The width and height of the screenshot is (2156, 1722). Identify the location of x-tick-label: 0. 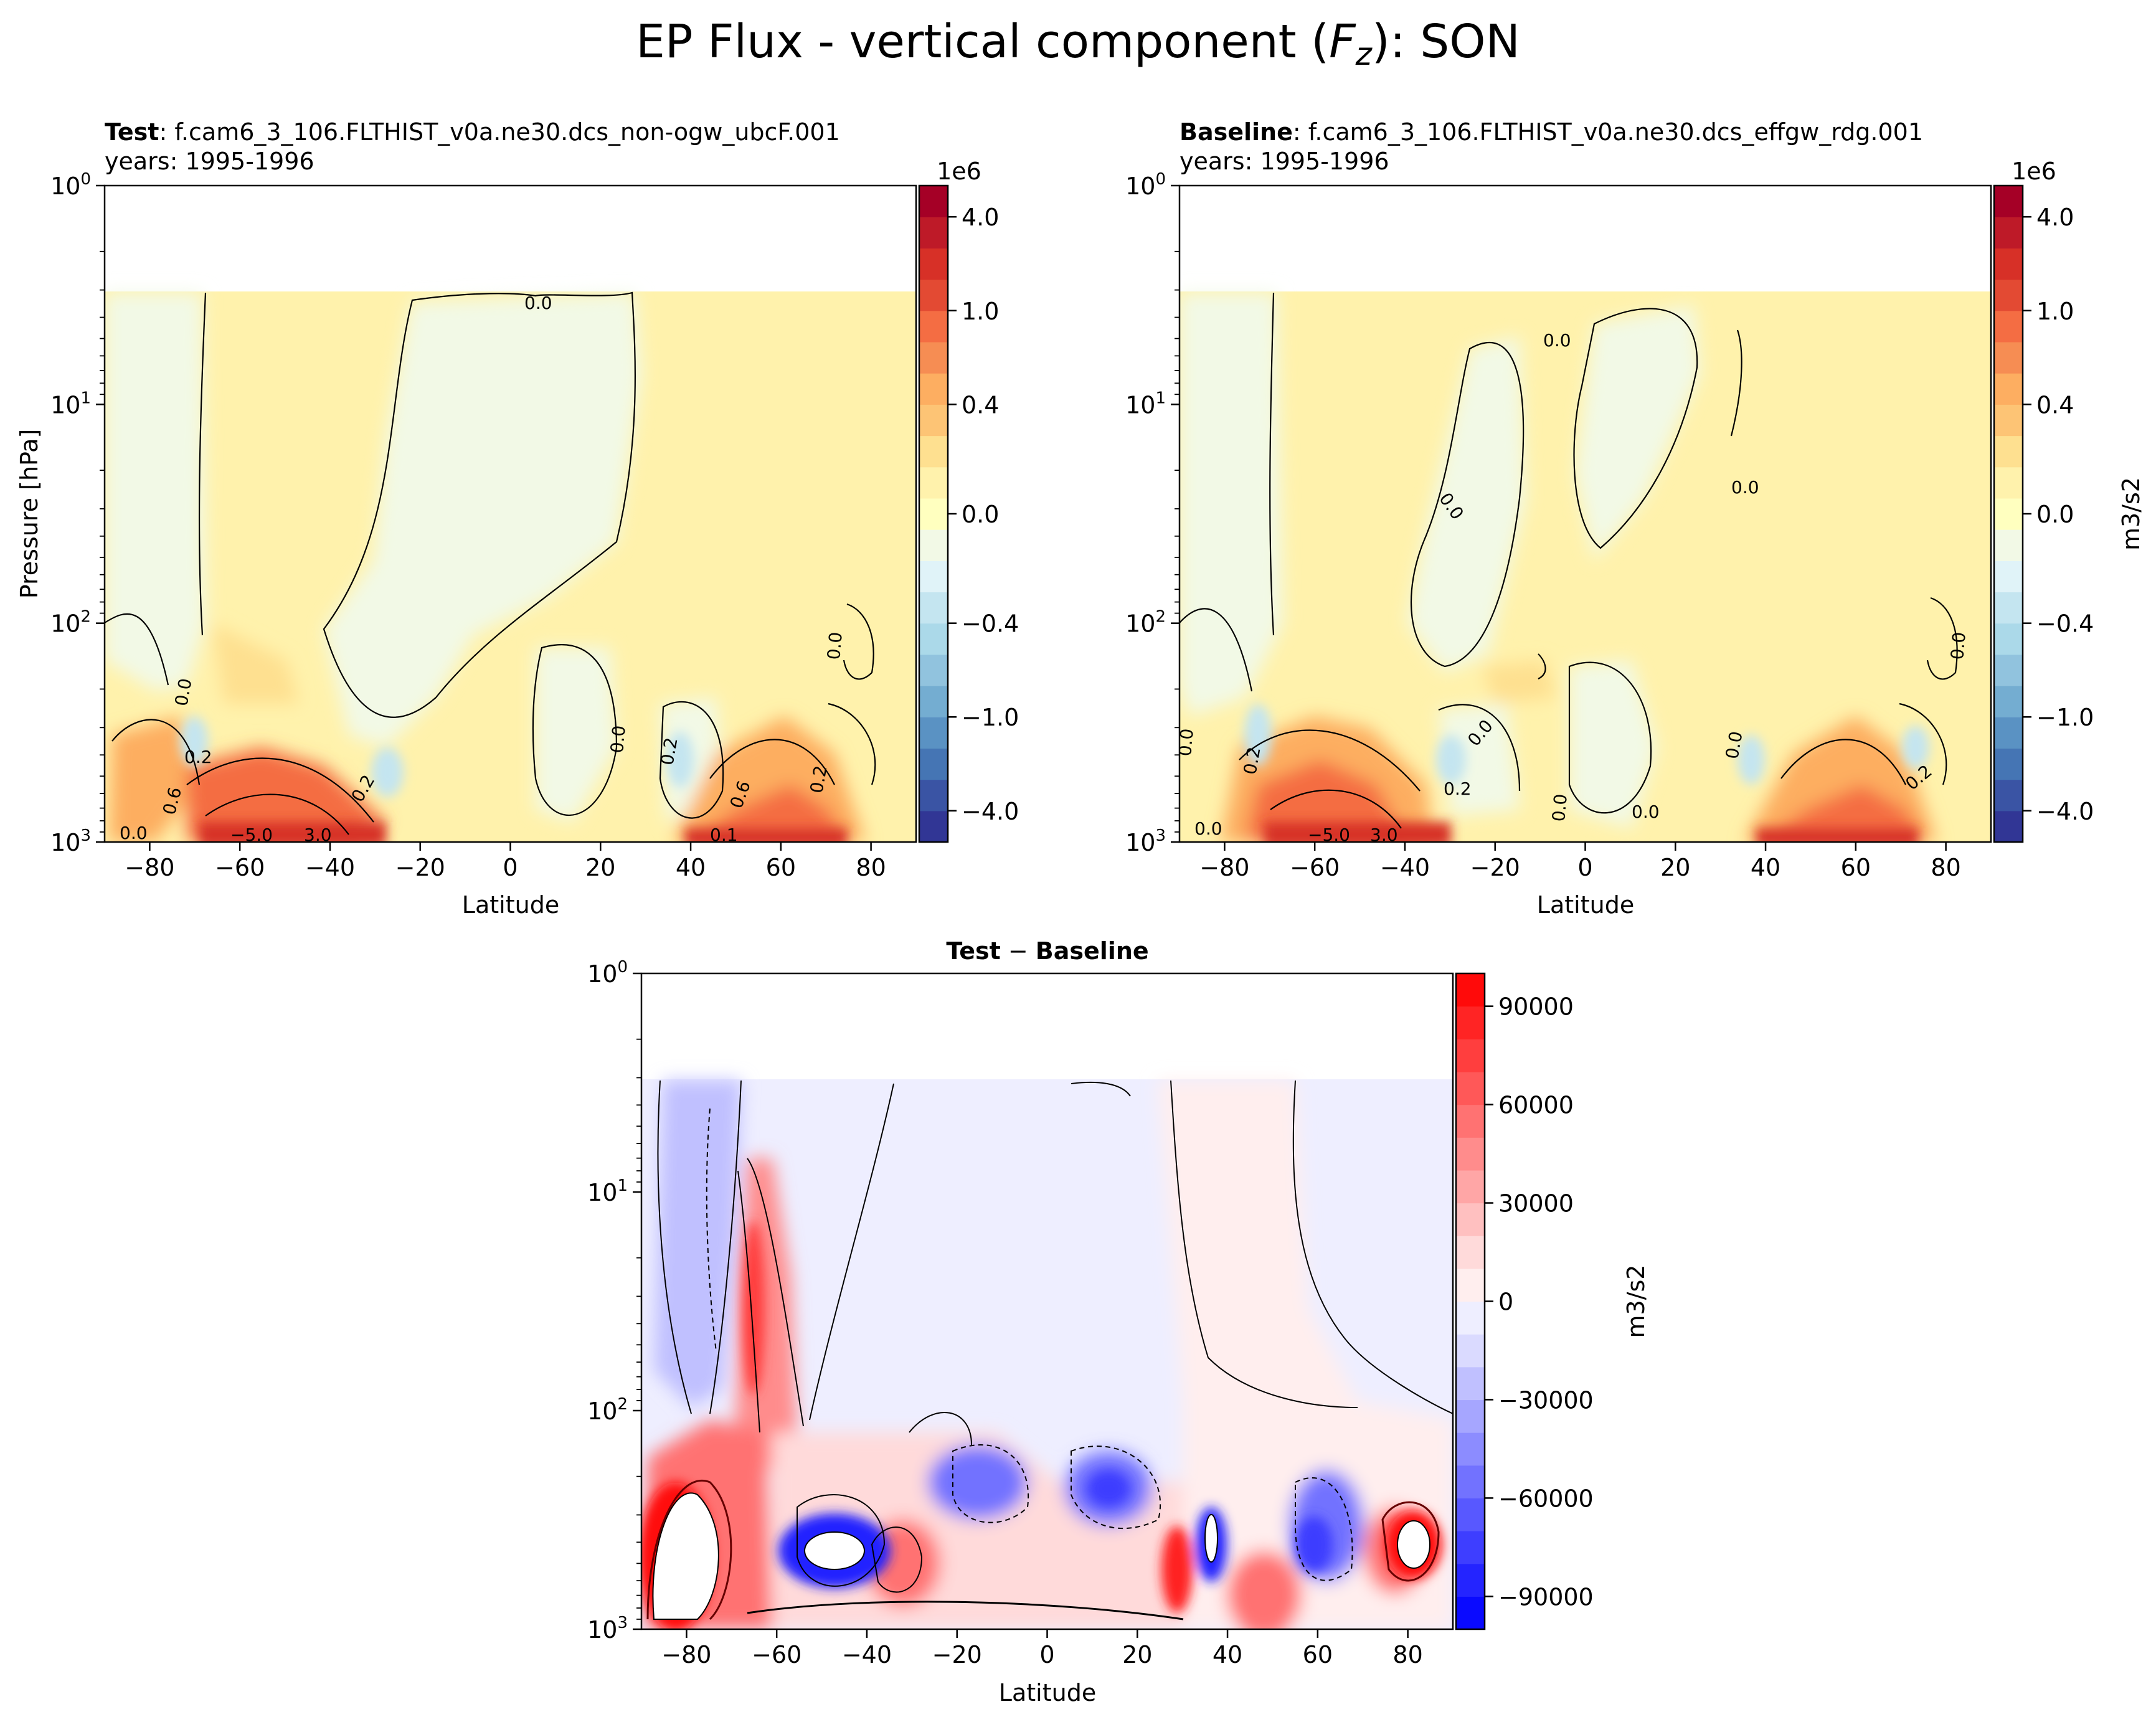
(510, 867).